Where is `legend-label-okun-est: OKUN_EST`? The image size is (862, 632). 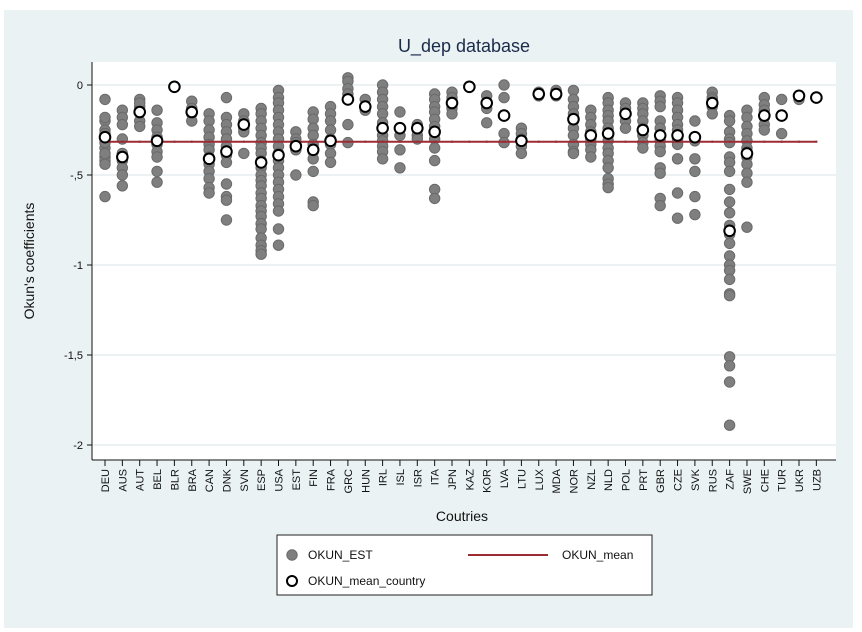
legend-label-okun-est: OKUN_EST is located at coordinates (340, 555).